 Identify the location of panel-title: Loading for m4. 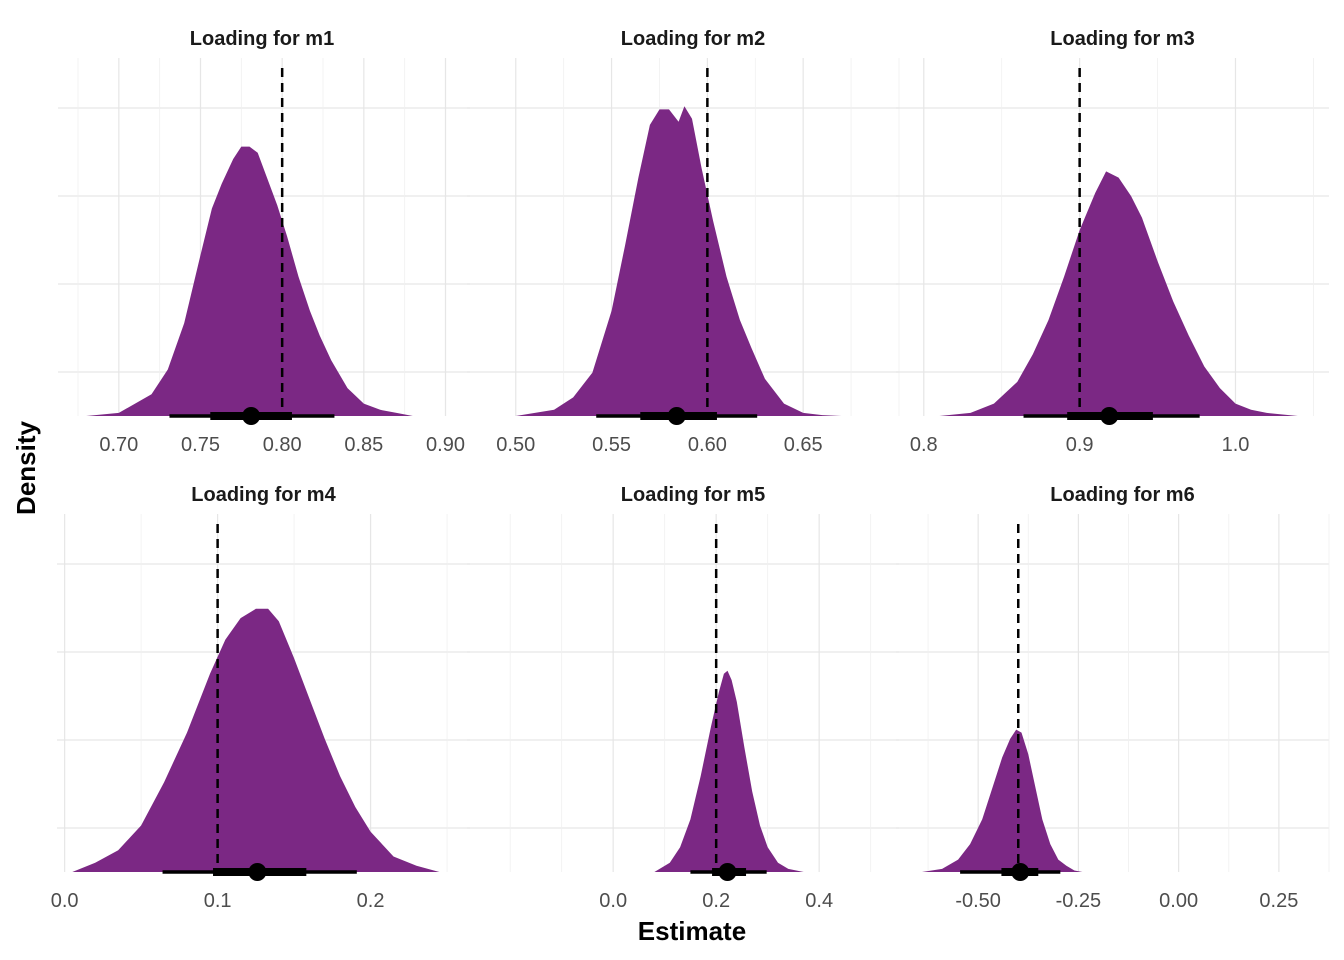
(263, 495).